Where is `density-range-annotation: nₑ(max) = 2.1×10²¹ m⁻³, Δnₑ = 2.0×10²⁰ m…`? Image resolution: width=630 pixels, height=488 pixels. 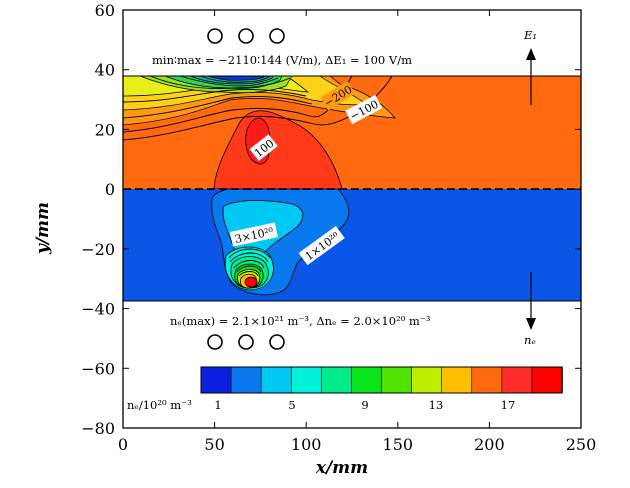 density-range-annotation: nₑ(max) = 2.1×10²¹ m⁻³, Δnₑ = 2.0×10²⁰ m… is located at coordinates (300, 321).